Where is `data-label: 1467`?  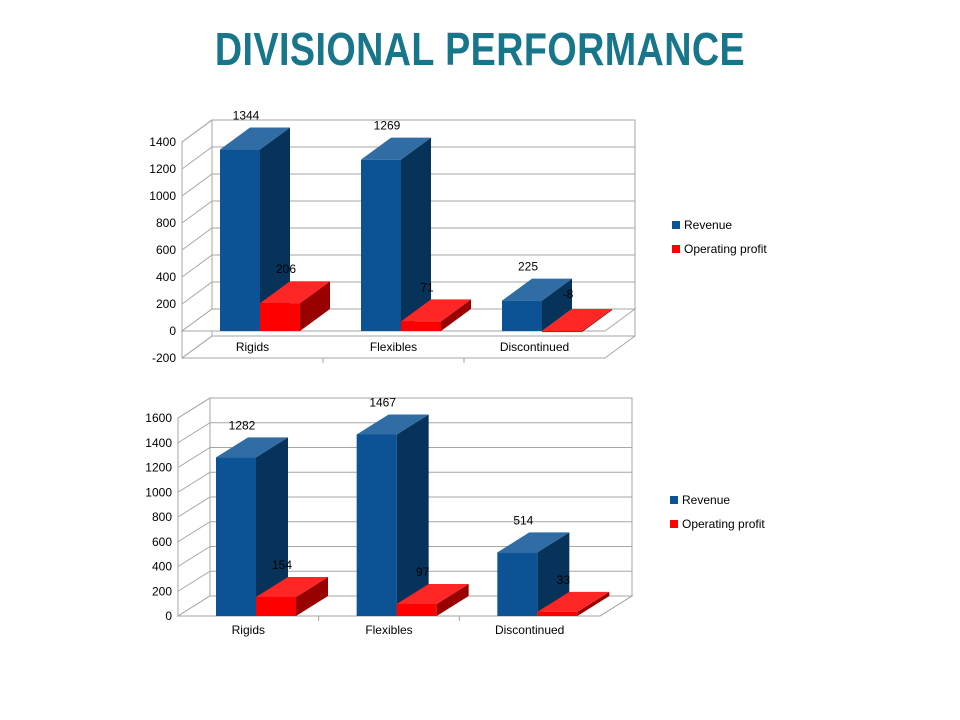 data-label: 1467 is located at coordinates (382, 402).